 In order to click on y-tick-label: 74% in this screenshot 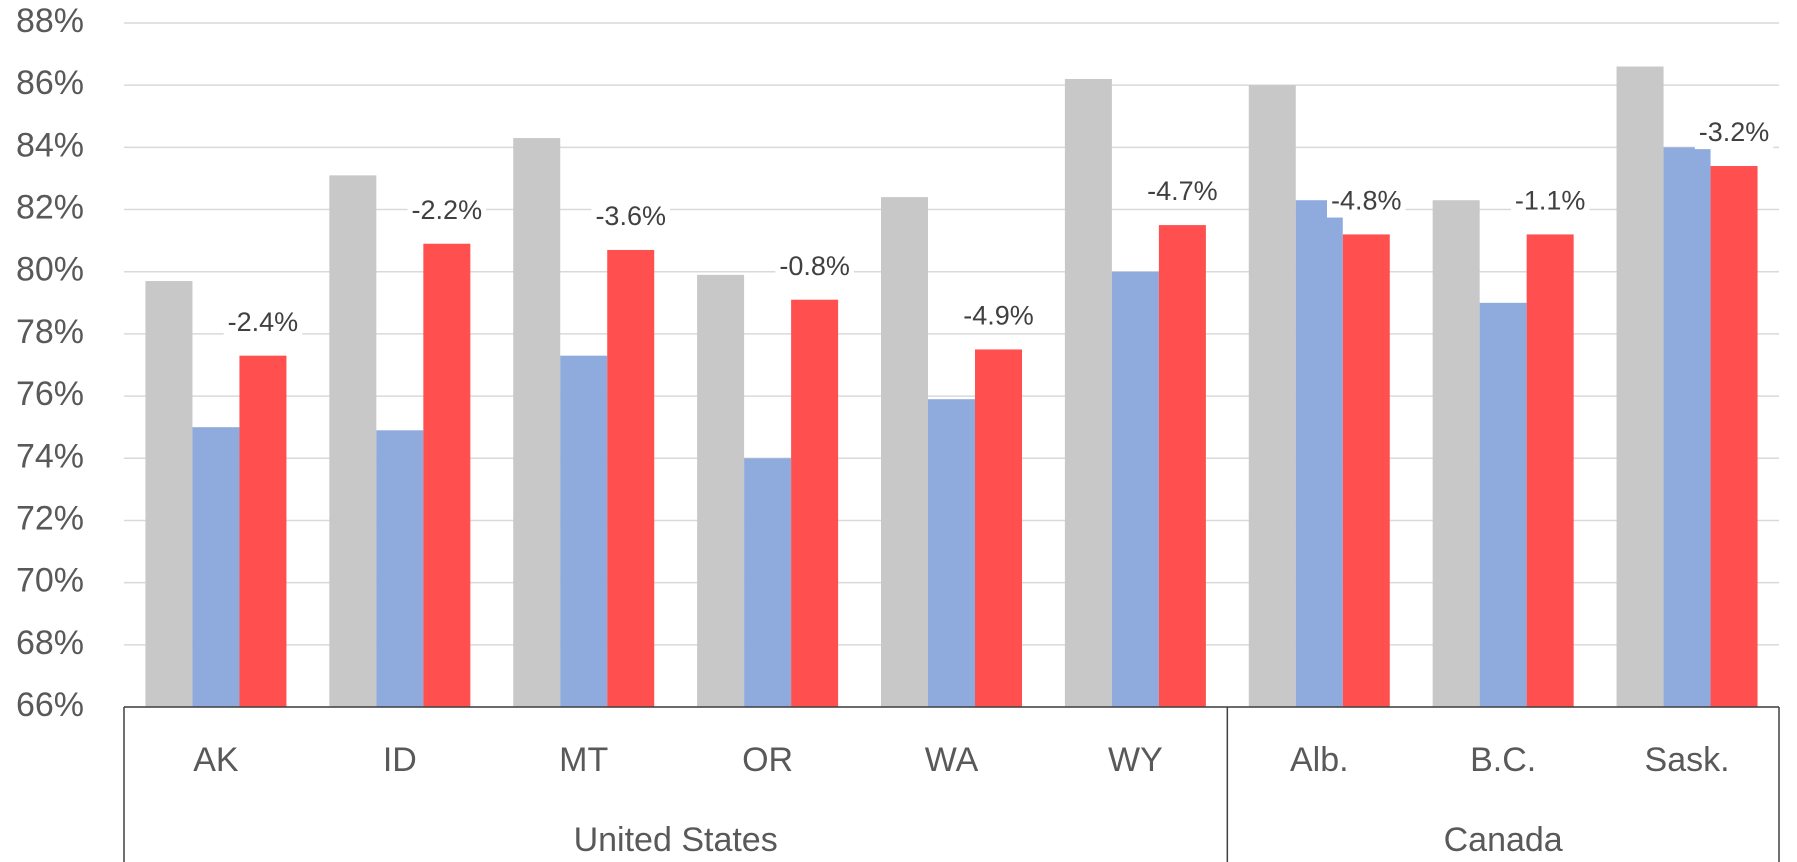, I will do `click(50, 456)`.